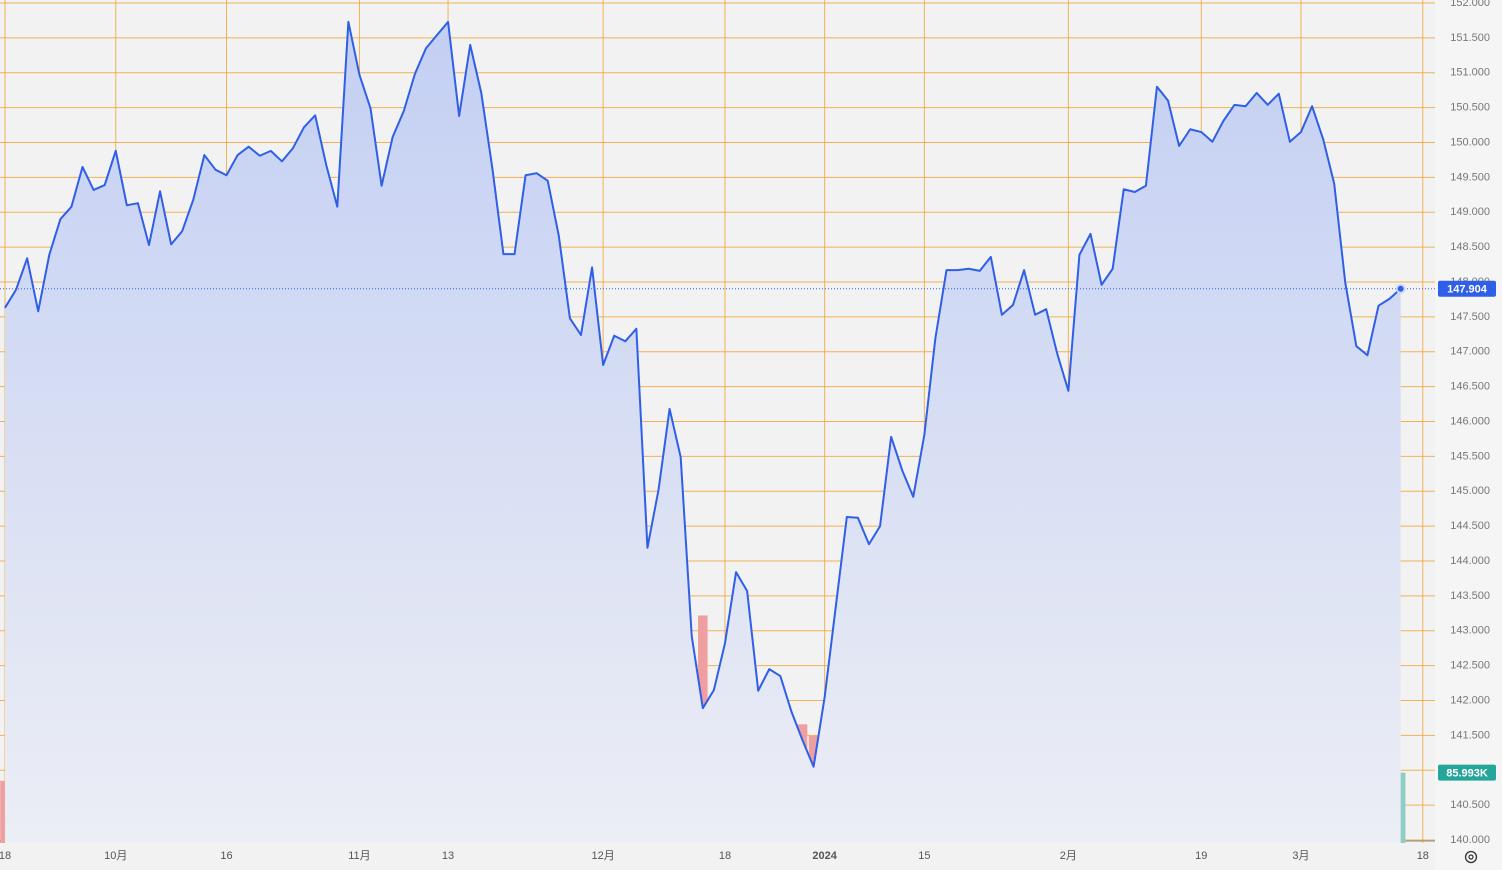 Image resolution: width=1502 pixels, height=870 pixels. I want to click on x-tick-label: 13, so click(448, 856).